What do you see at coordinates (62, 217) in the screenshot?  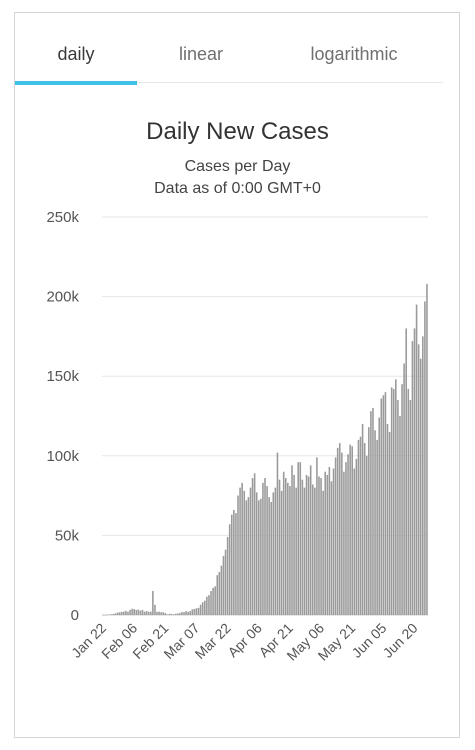 I see `y-tick-label: 250k` at bounding box center [62, 217].